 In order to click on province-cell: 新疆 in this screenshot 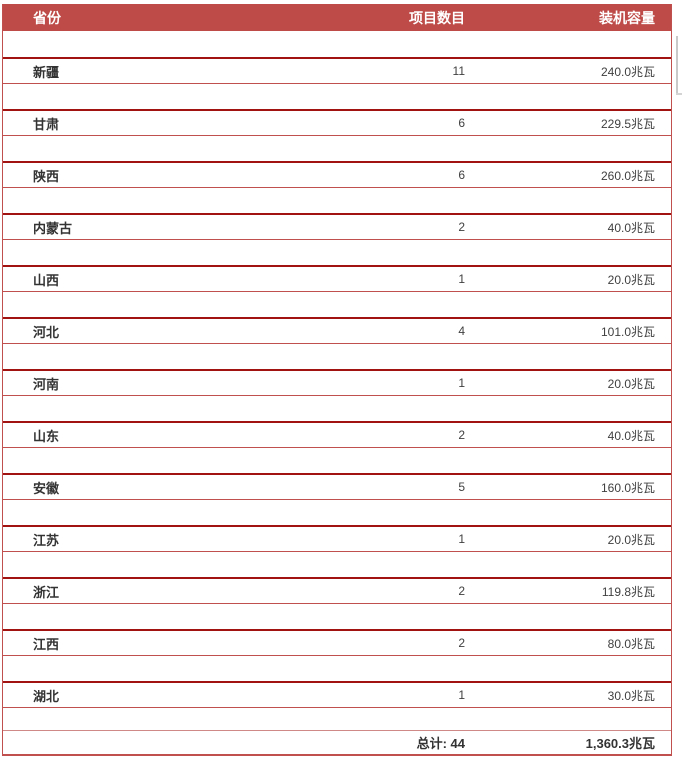, I will do `click(46, 72)`.